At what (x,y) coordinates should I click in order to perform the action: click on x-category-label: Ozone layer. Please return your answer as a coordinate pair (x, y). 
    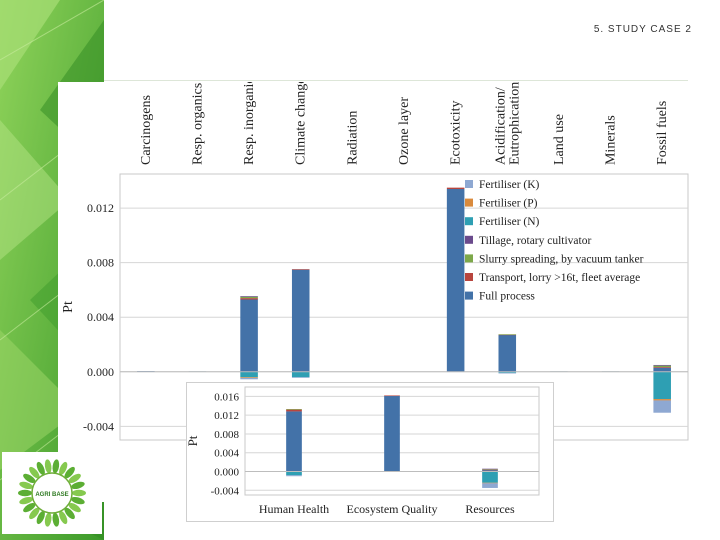
    Looking at the image, I should click on (404, 131).